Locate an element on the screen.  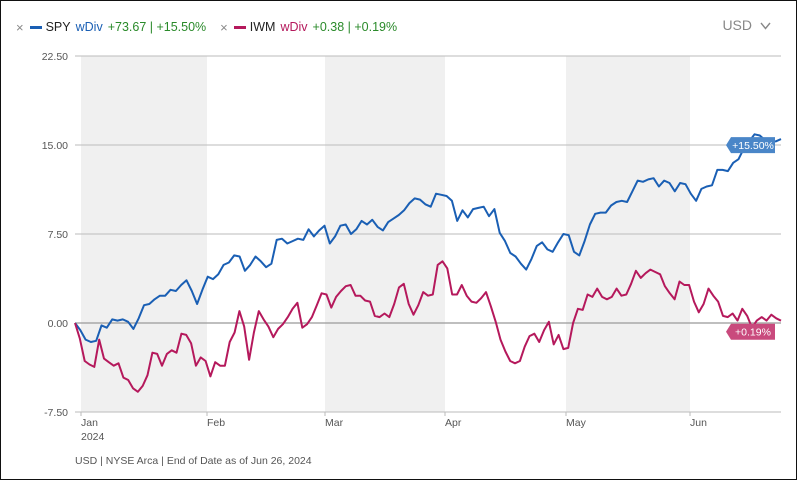
x-tick-label: Jun is located at coordinates (698, 423).